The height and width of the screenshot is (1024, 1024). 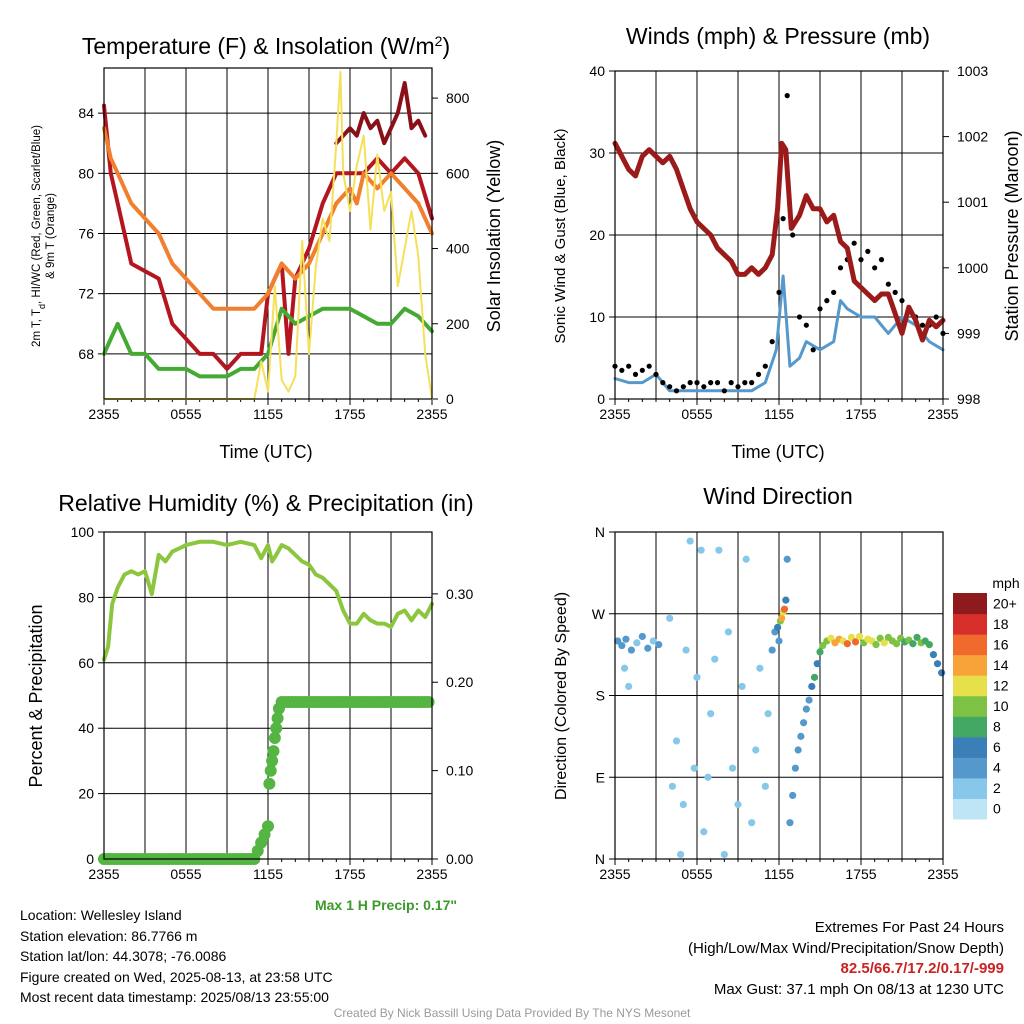 What do you see at coordinates (600, 859) in the screenshot?
I see `ytick-label: N` at bounding box center [600, 859].